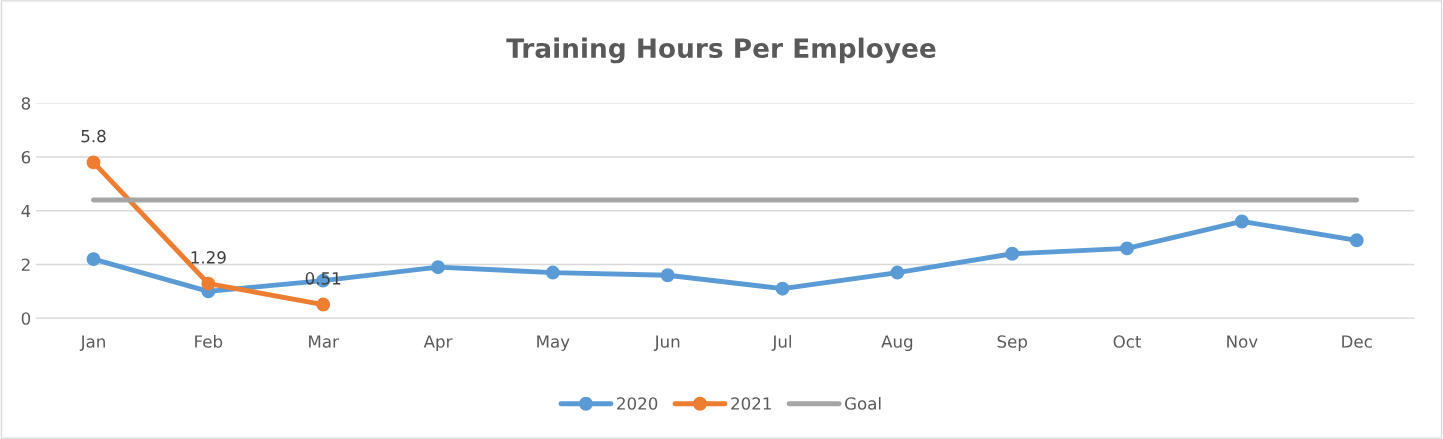 This screenshot has height=439, width=1443. I want to click on data-label: 5.8, so click(93, 136).